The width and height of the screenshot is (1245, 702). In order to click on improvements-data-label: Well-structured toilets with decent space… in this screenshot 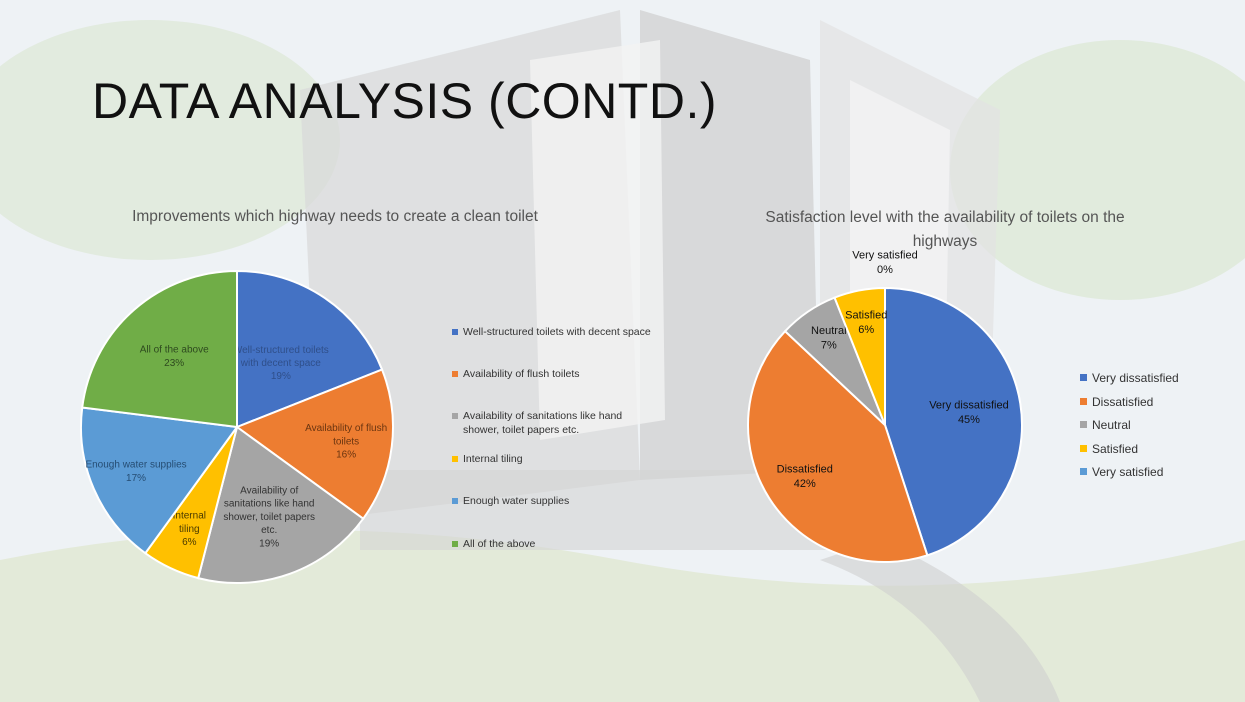, I will do `click(281, 363)`.